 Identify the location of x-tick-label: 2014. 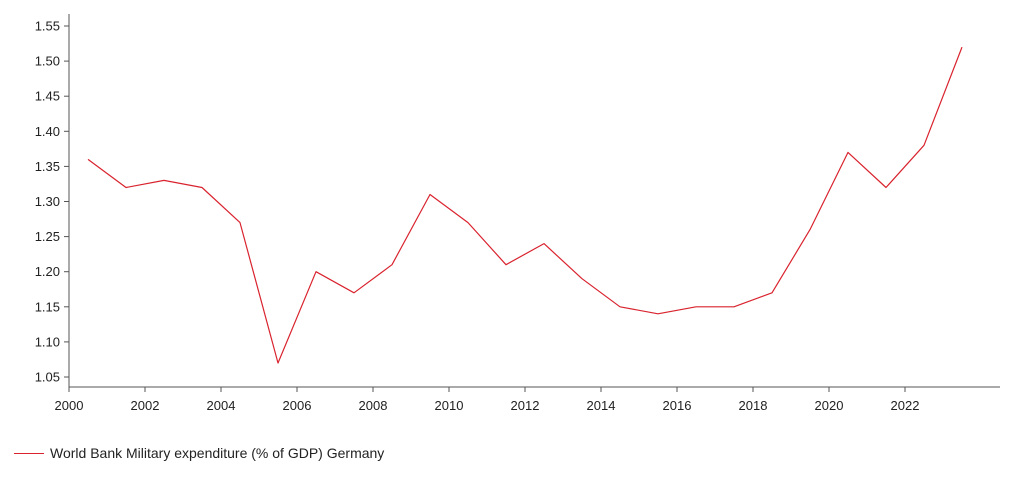
(601, 405).